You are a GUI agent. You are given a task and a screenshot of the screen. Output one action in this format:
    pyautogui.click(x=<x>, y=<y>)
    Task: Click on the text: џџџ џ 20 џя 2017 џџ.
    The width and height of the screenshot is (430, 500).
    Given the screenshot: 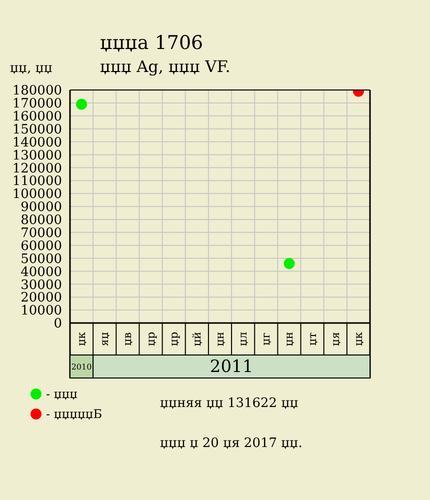 What is the action you would take?
    pyautogui.click(x=231, y=444)
    